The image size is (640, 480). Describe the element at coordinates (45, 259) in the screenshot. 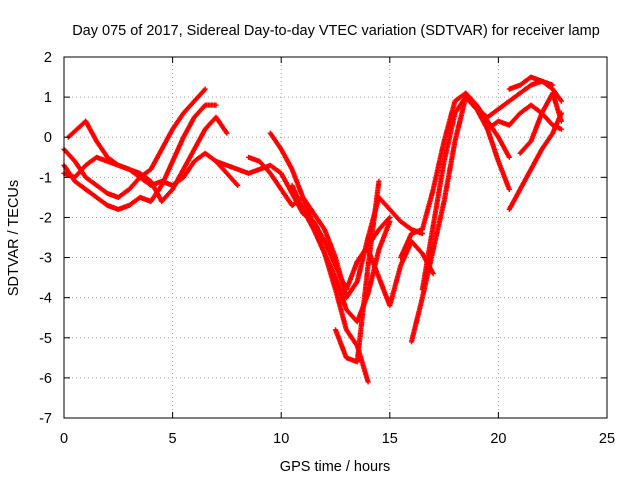

I see `y-tick-label: -3` at that location.